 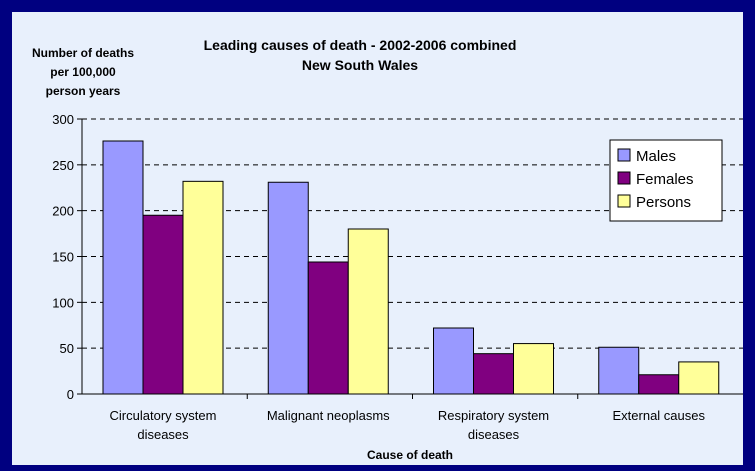 What do you see at coordinates (665, 179) in the screenshot?
I see `legend-label-females: Females` at bounding box center [665, 179].